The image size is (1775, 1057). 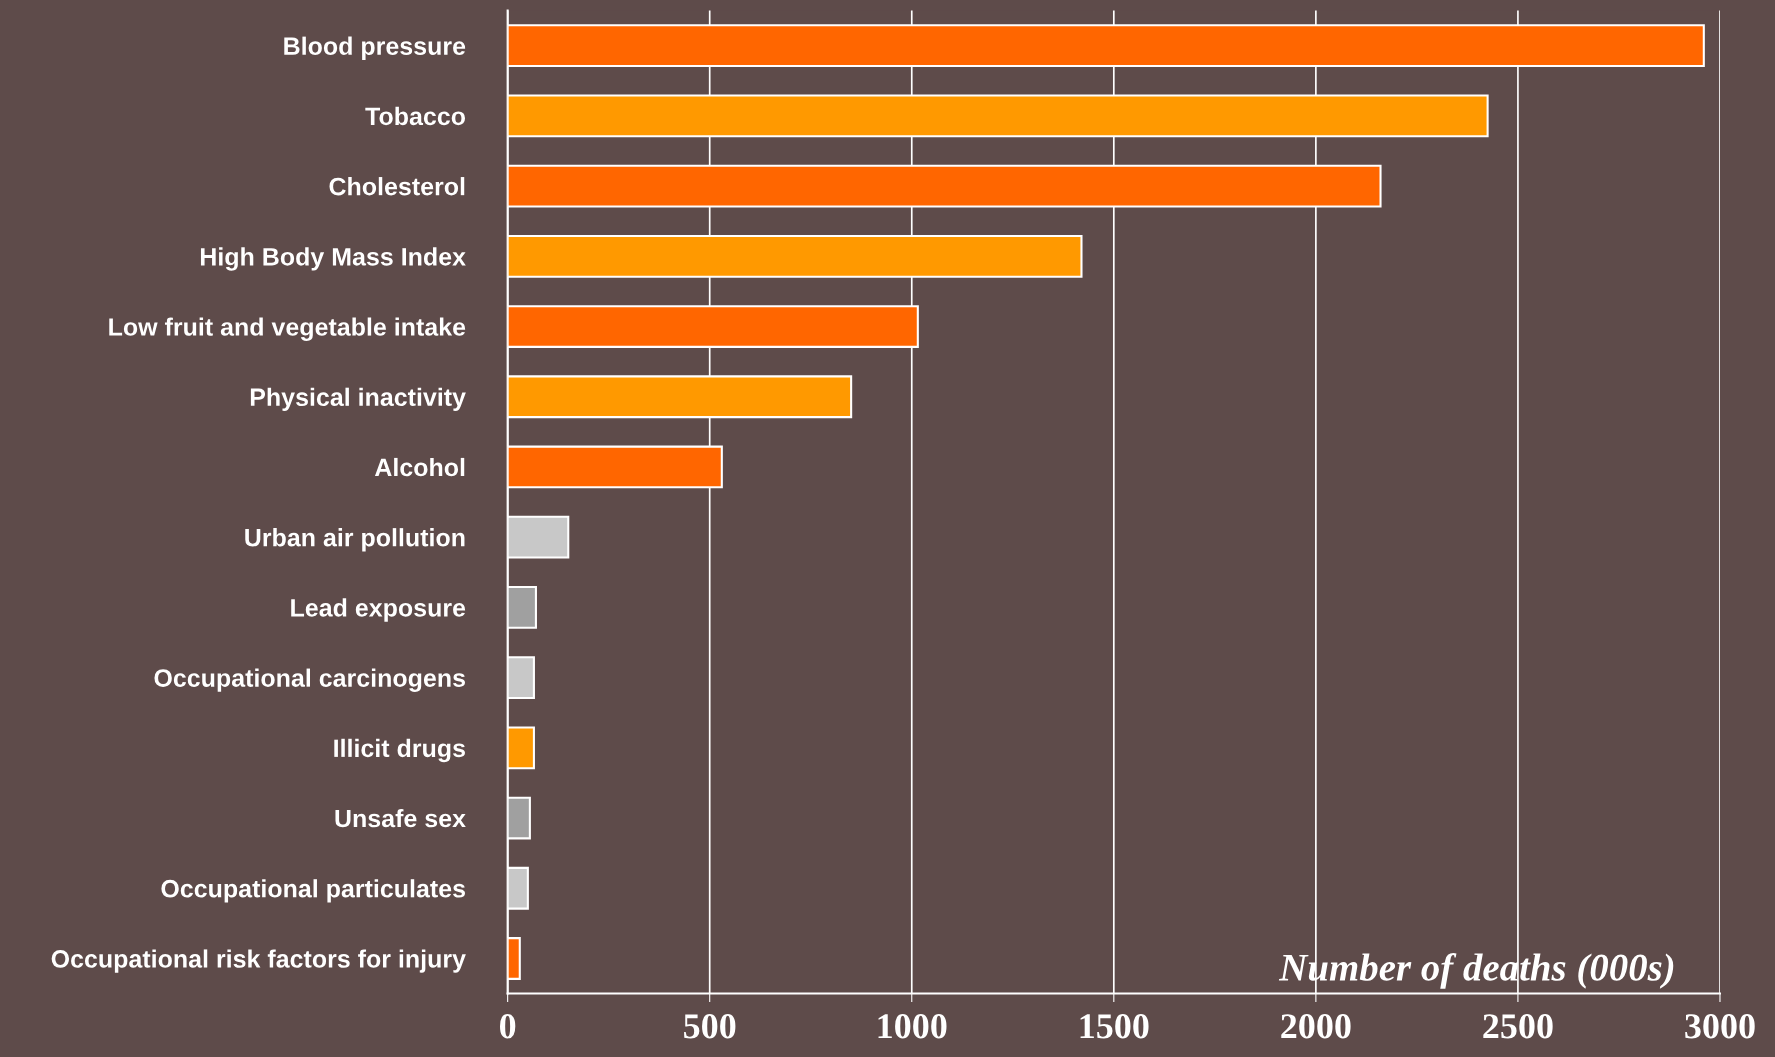 I want to click on y-tick-label: Illicit drugs, so click(x=399, y=750).